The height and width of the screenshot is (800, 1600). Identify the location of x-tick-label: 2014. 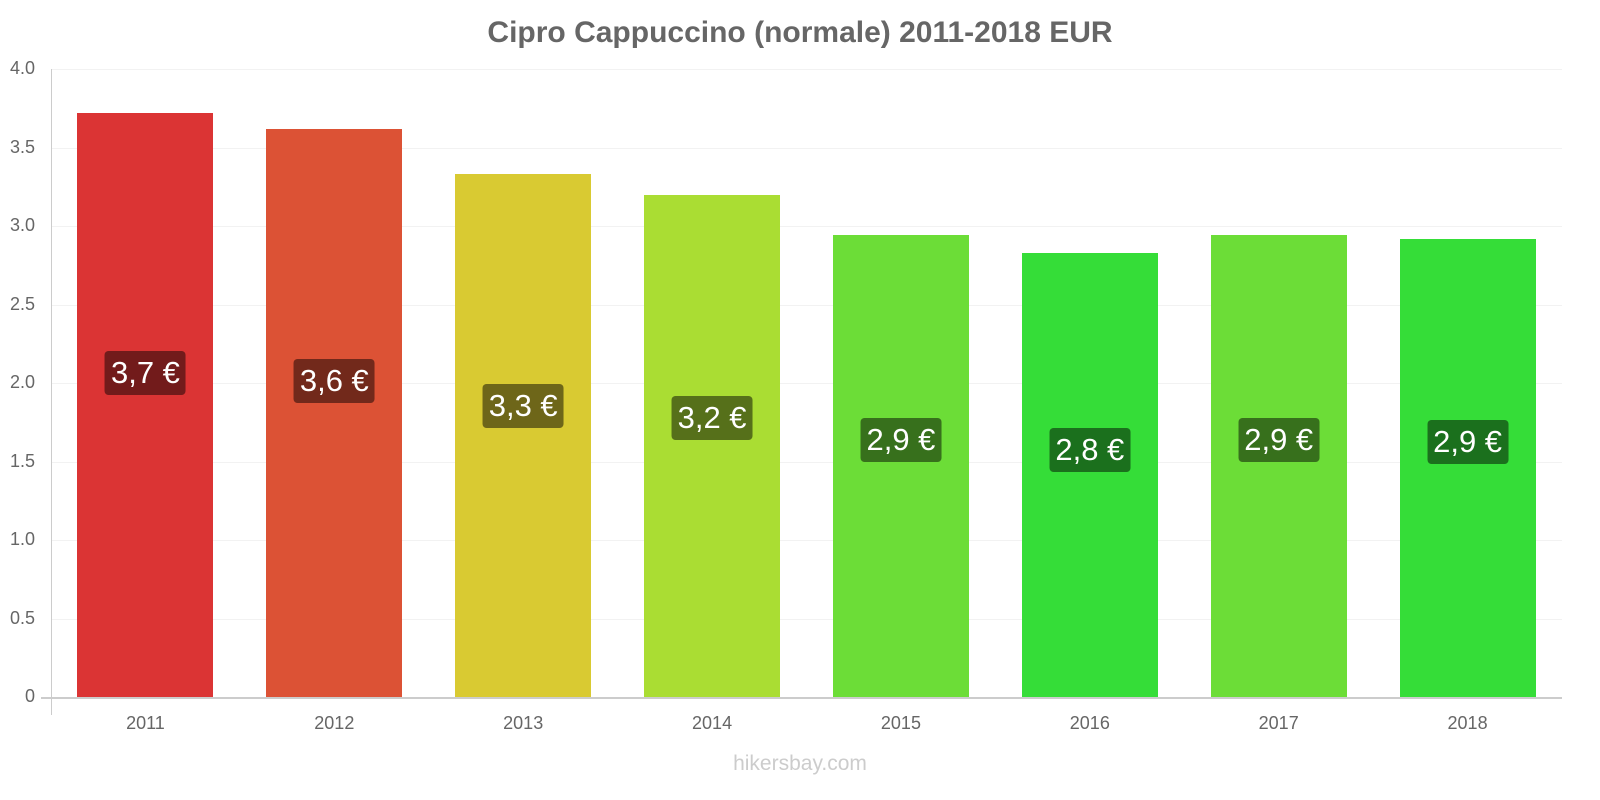
(712, 723).